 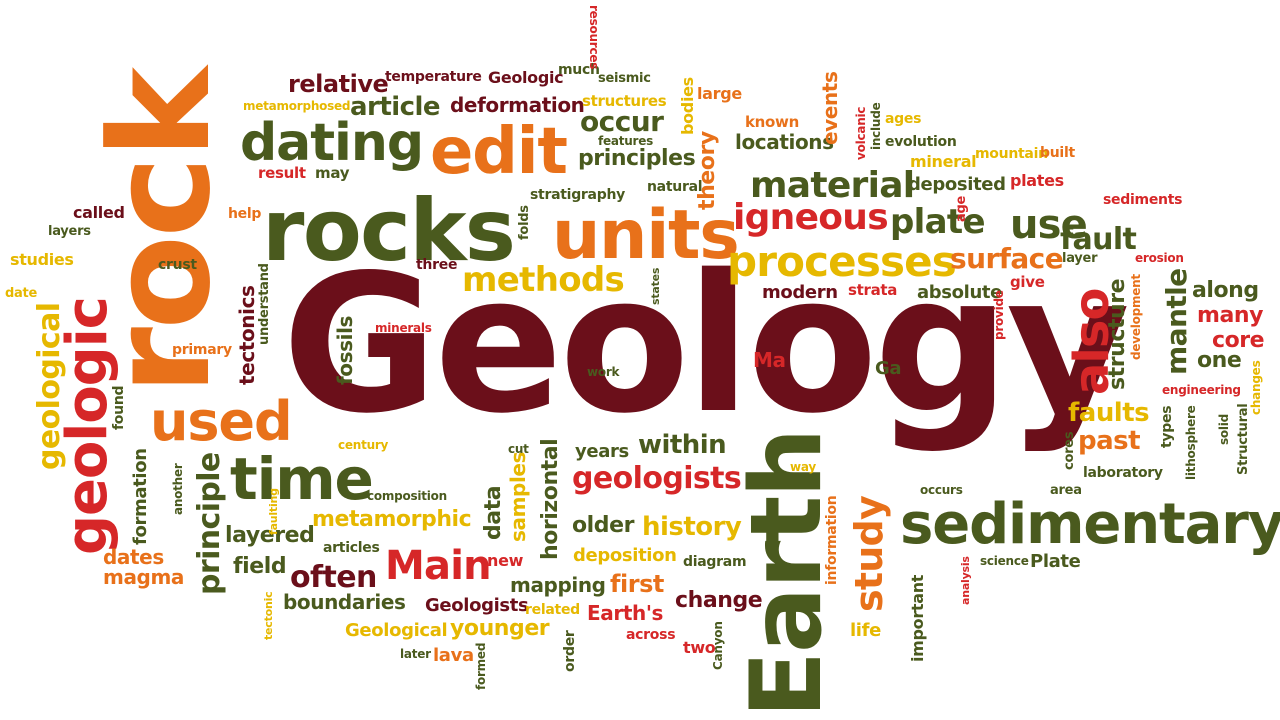 What do you see at coordinates (99, 212) in the screenshot?
I see `cloud-word: called` at bounding box center [99, 212].